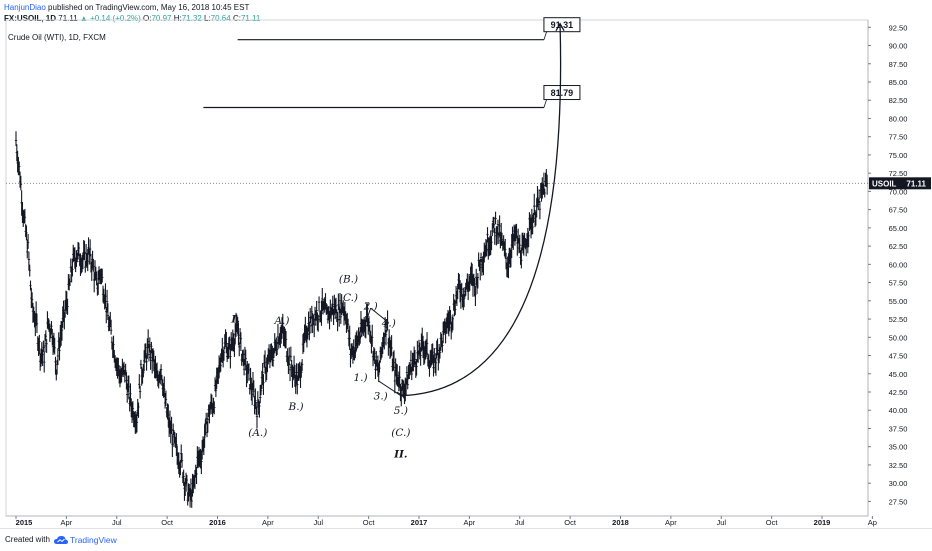  I want to click on wave-label: (C.), so click(400, 433).